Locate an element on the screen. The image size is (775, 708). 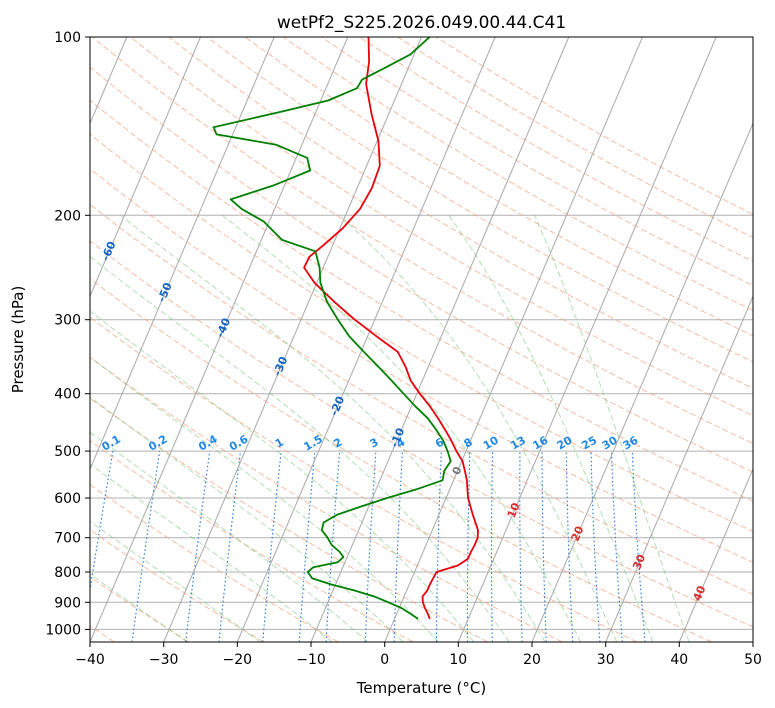
isotherm-label: 30 is located at coordinates (639, 561).